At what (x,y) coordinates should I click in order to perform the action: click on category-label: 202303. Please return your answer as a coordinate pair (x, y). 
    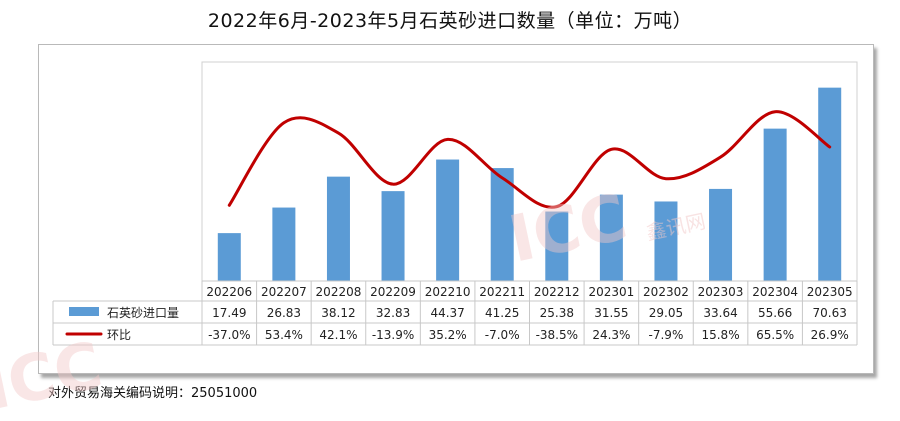
    Looking at the image, I should click on (721, 292).